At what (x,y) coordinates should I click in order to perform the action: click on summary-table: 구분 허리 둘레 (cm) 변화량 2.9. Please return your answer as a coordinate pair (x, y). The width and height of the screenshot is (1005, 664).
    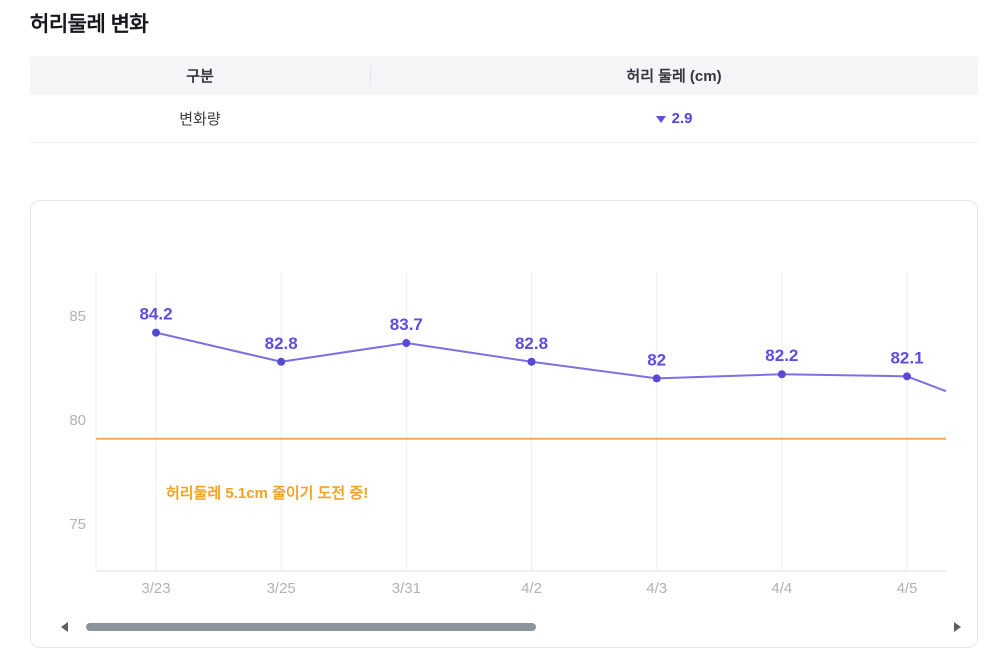
    Looking at the image, I should click on (504, 99).